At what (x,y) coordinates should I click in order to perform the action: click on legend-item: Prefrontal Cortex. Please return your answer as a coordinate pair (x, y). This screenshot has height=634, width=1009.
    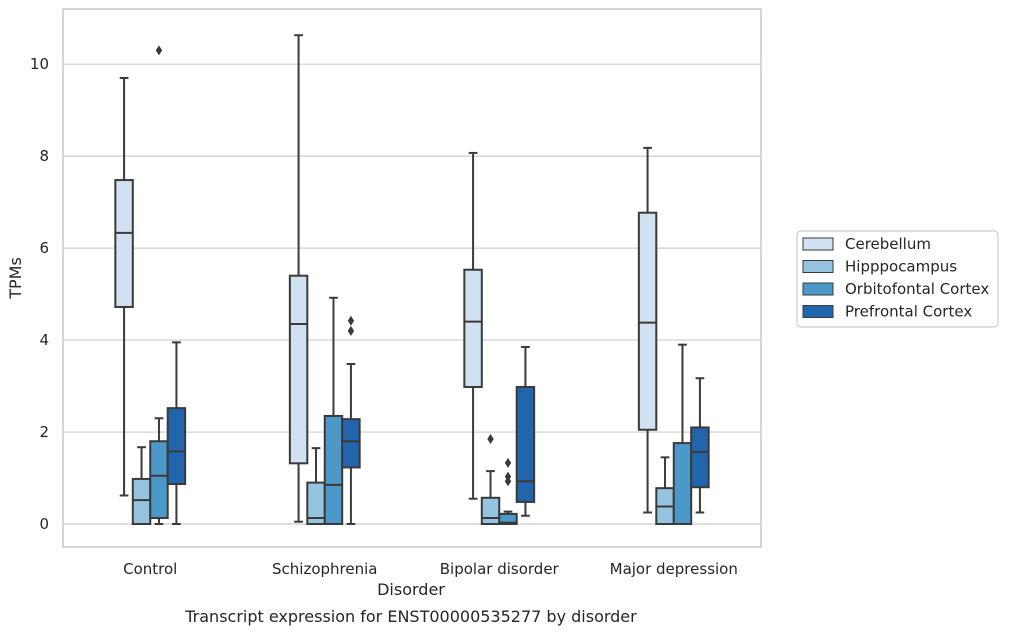
    Looking at the image, I should click on (887, 312).